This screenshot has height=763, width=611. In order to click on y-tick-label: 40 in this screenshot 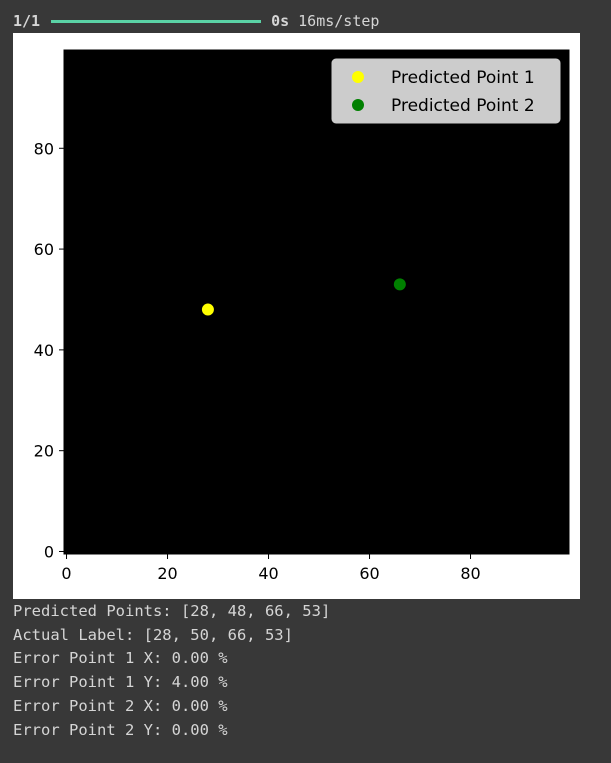, I will do `click(44, 350)`.